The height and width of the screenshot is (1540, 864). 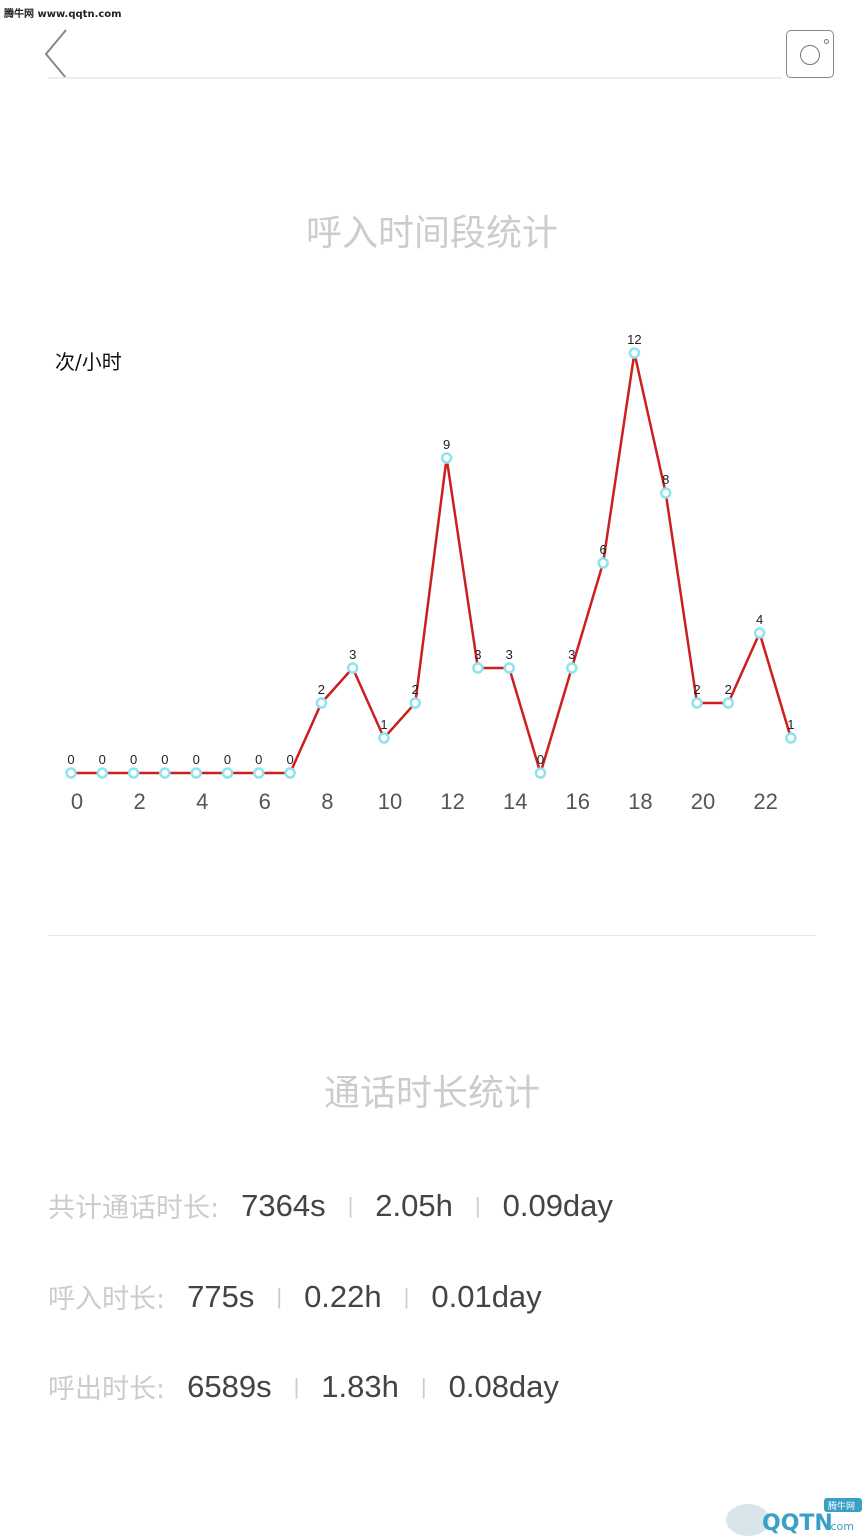 What do you see at coordinates (360, 1386) in the screenshot?
I see `stat-hours: 1.83h` at bounding box center [360, 1386].